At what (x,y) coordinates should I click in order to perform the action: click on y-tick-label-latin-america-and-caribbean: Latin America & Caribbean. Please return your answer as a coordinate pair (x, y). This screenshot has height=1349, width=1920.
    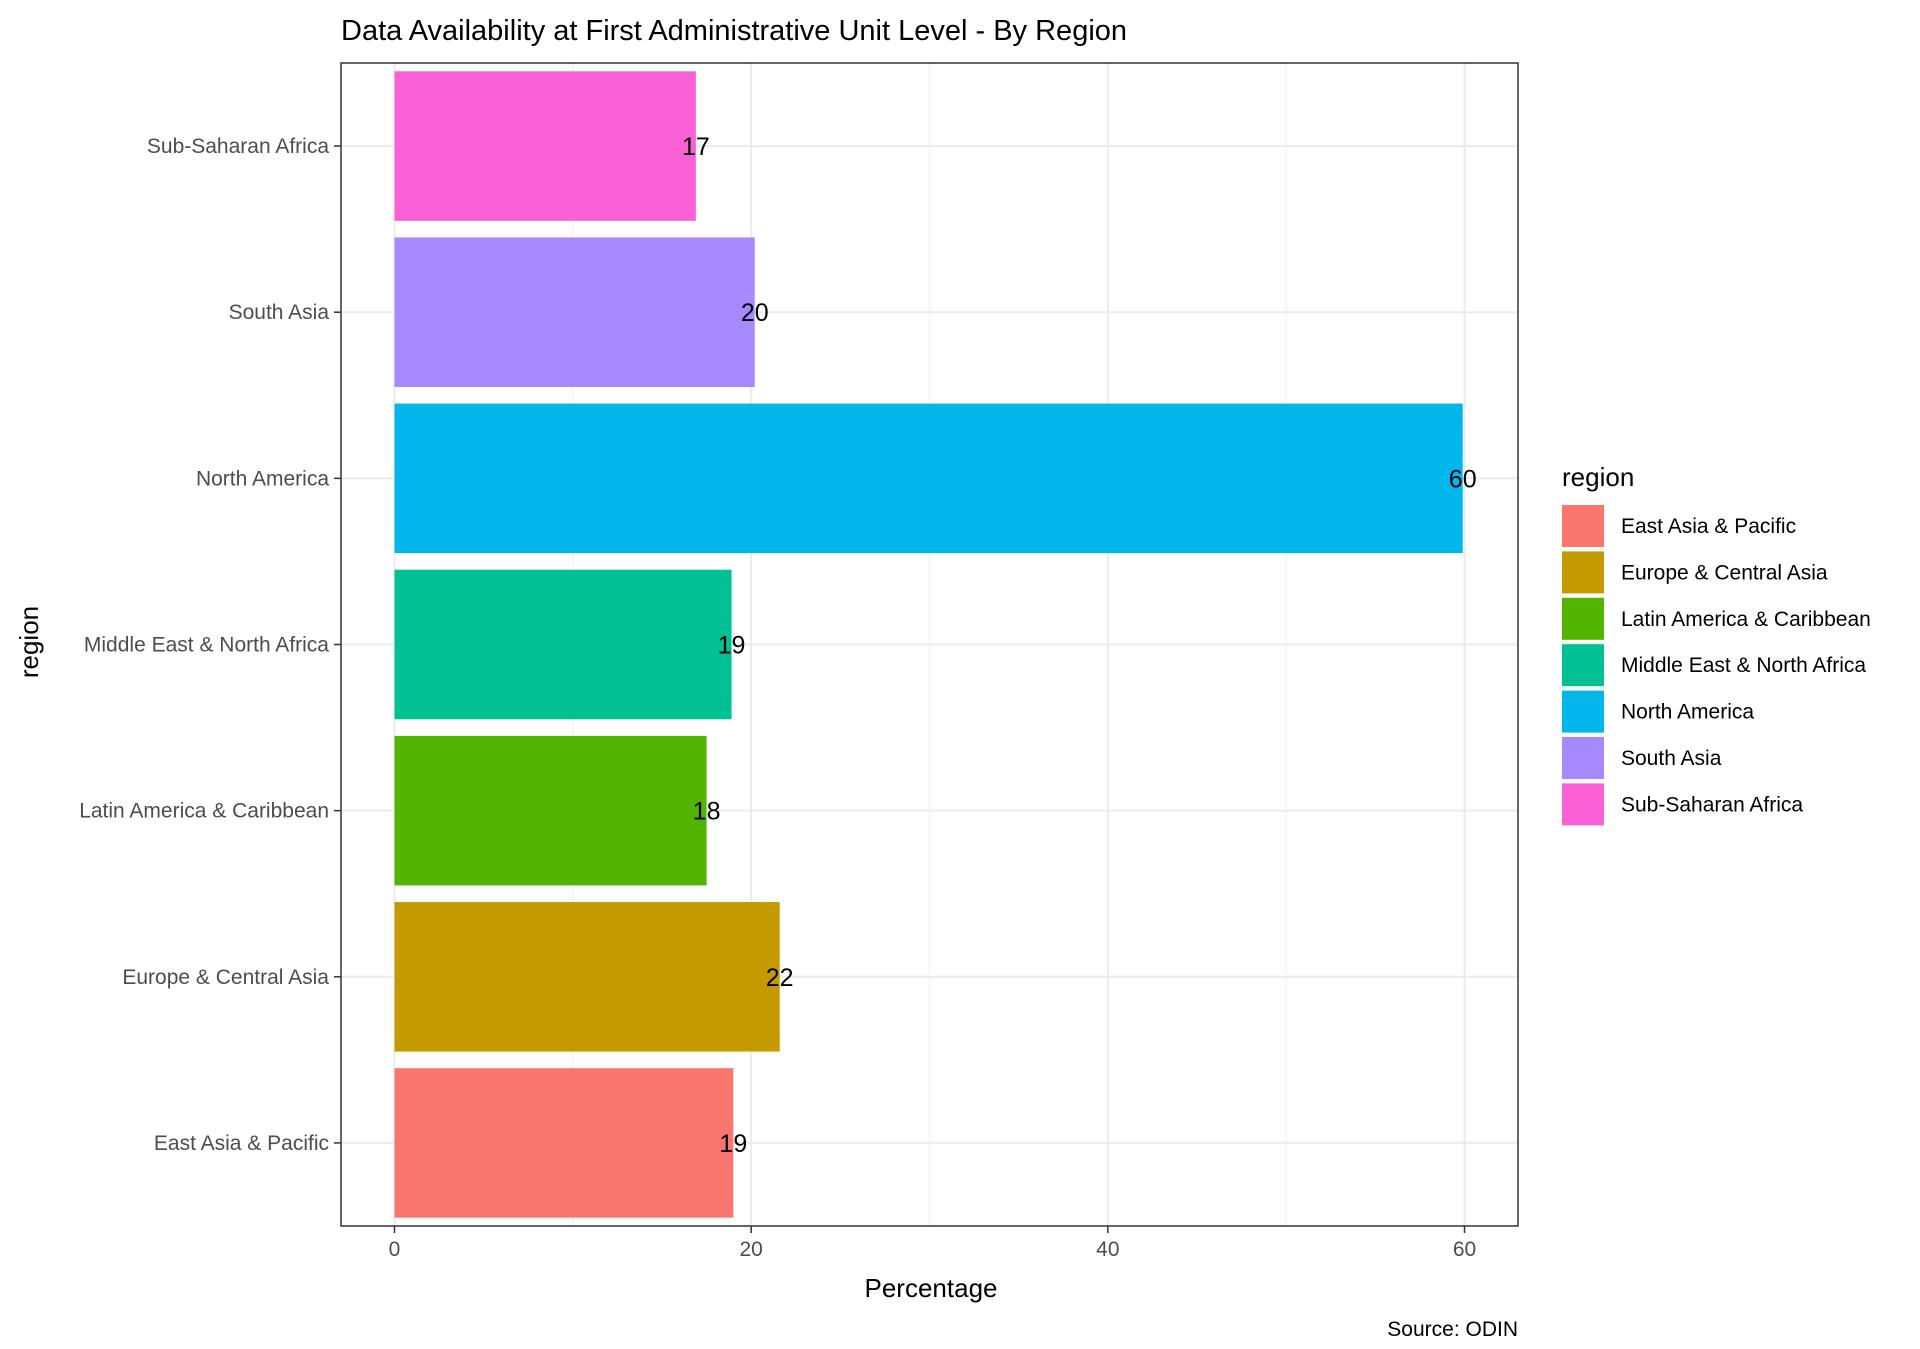
    Looking at the image, I should click on (204, 811).